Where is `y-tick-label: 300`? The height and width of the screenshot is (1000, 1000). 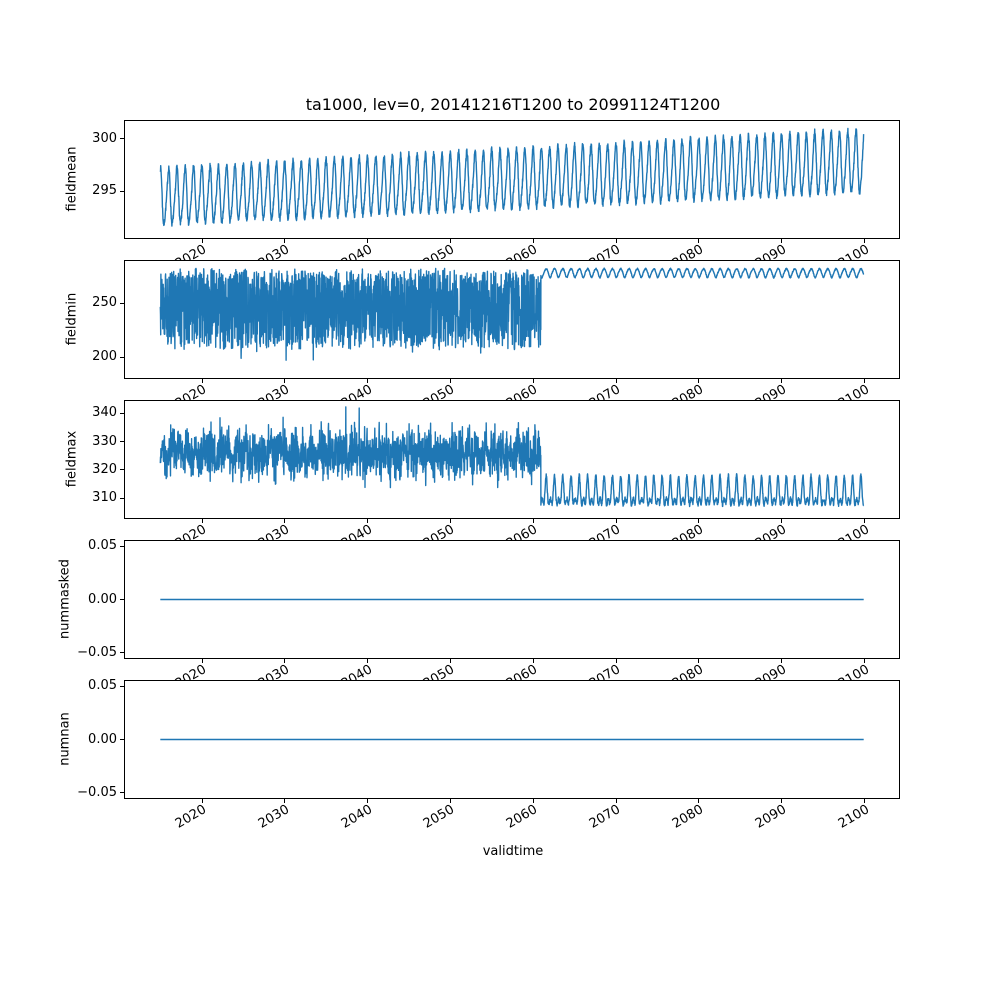 y-tick-label: 300 is located at coordinates (104, 138).